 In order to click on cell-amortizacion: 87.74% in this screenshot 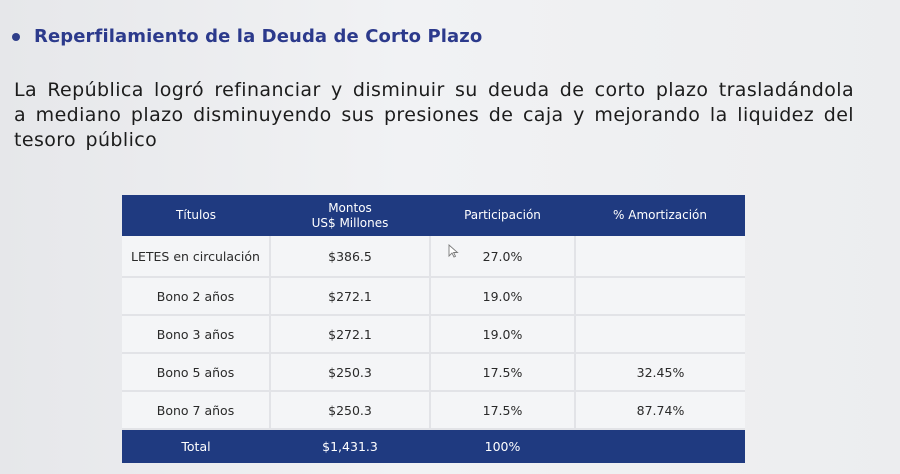, I will do `click(660, 410)`.